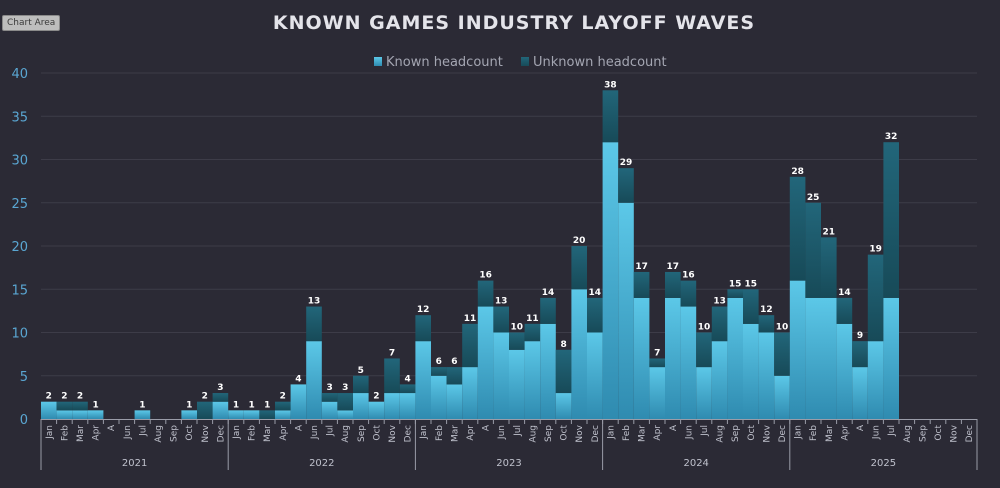 This screenshot has height=488, width=1000. Describe the element at coordinates (579, 241) in the screenshot. I see `data-label: 20` at that location.